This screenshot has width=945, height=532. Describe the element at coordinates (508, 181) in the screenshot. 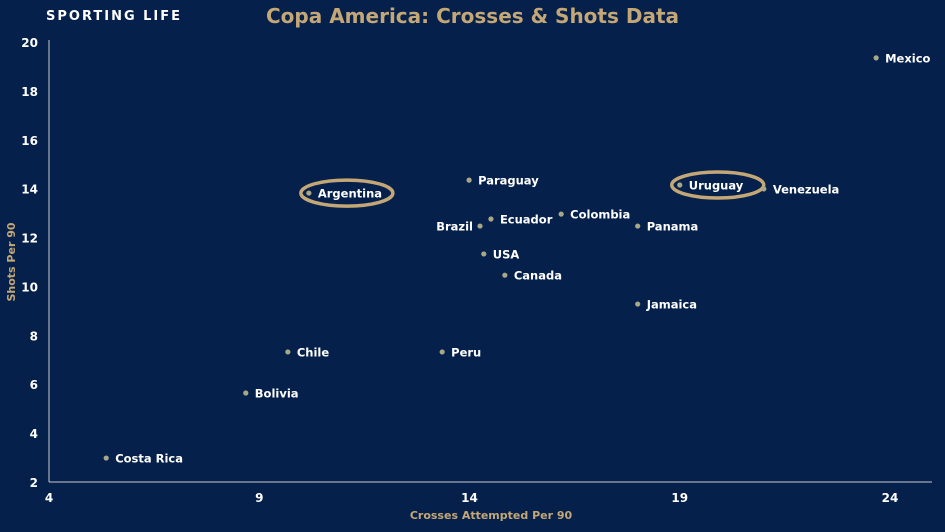

I see `point-label: Paraguay` at that location.